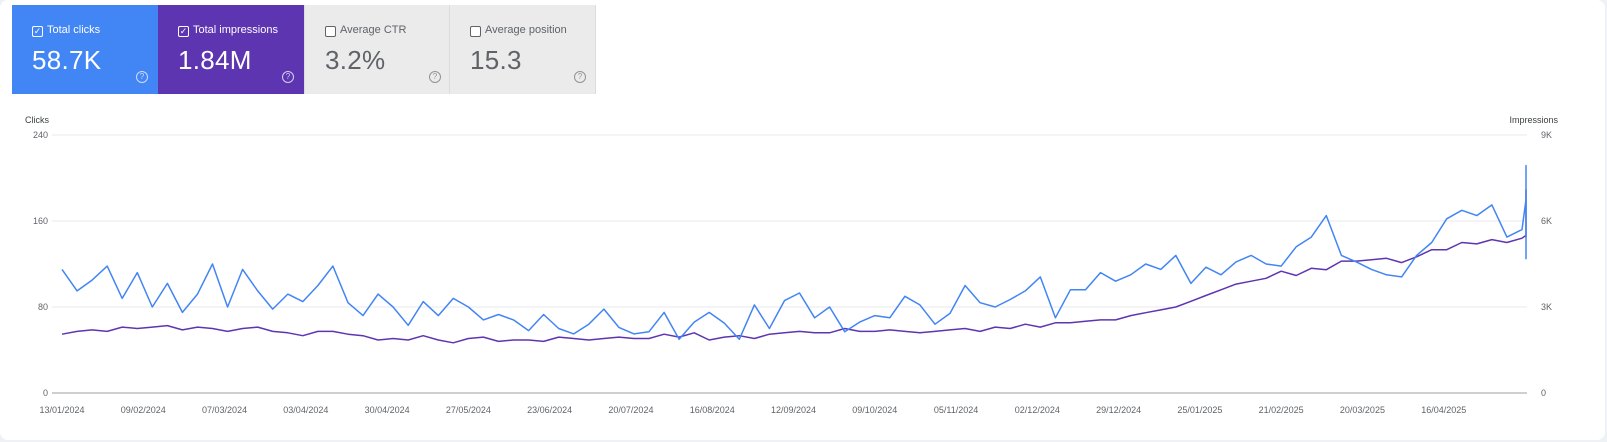 The height and width of the screenshot is (442, 1607). I want to click on y-tick-label: 0, so click(45, 393).